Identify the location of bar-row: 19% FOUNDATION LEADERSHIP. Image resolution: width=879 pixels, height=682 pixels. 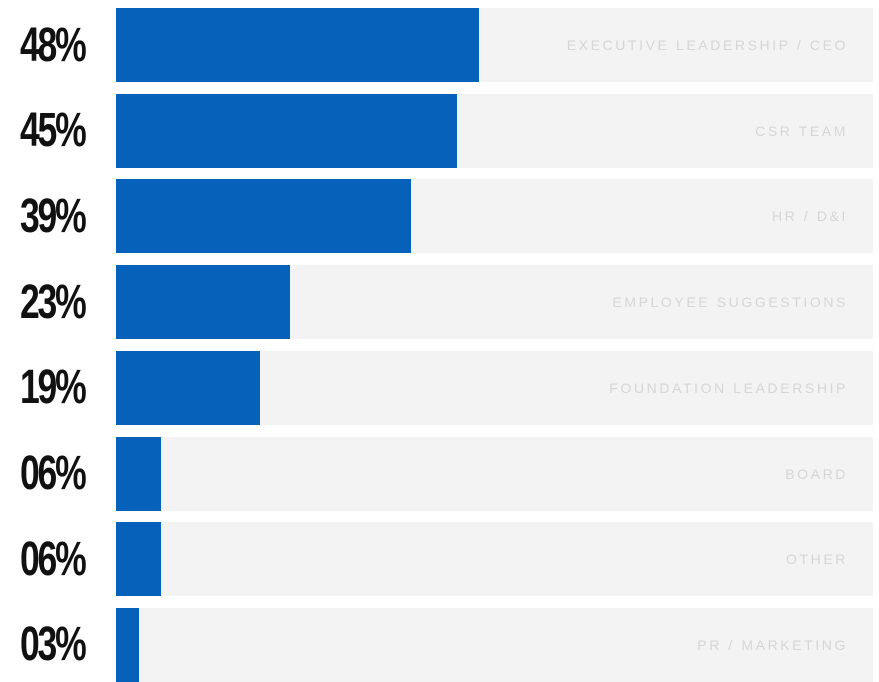
(439, 387).